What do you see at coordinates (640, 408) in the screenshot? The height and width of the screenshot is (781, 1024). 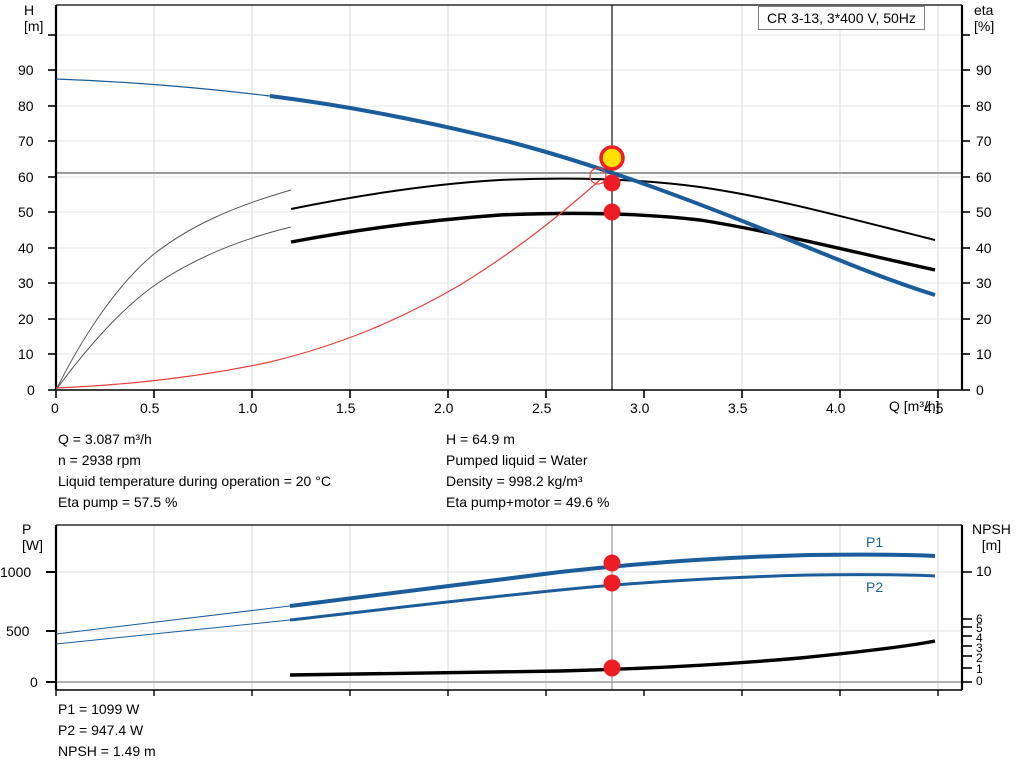 I see `upper-x-tick-3-0: 3.0` at bounding box center [640, 408].